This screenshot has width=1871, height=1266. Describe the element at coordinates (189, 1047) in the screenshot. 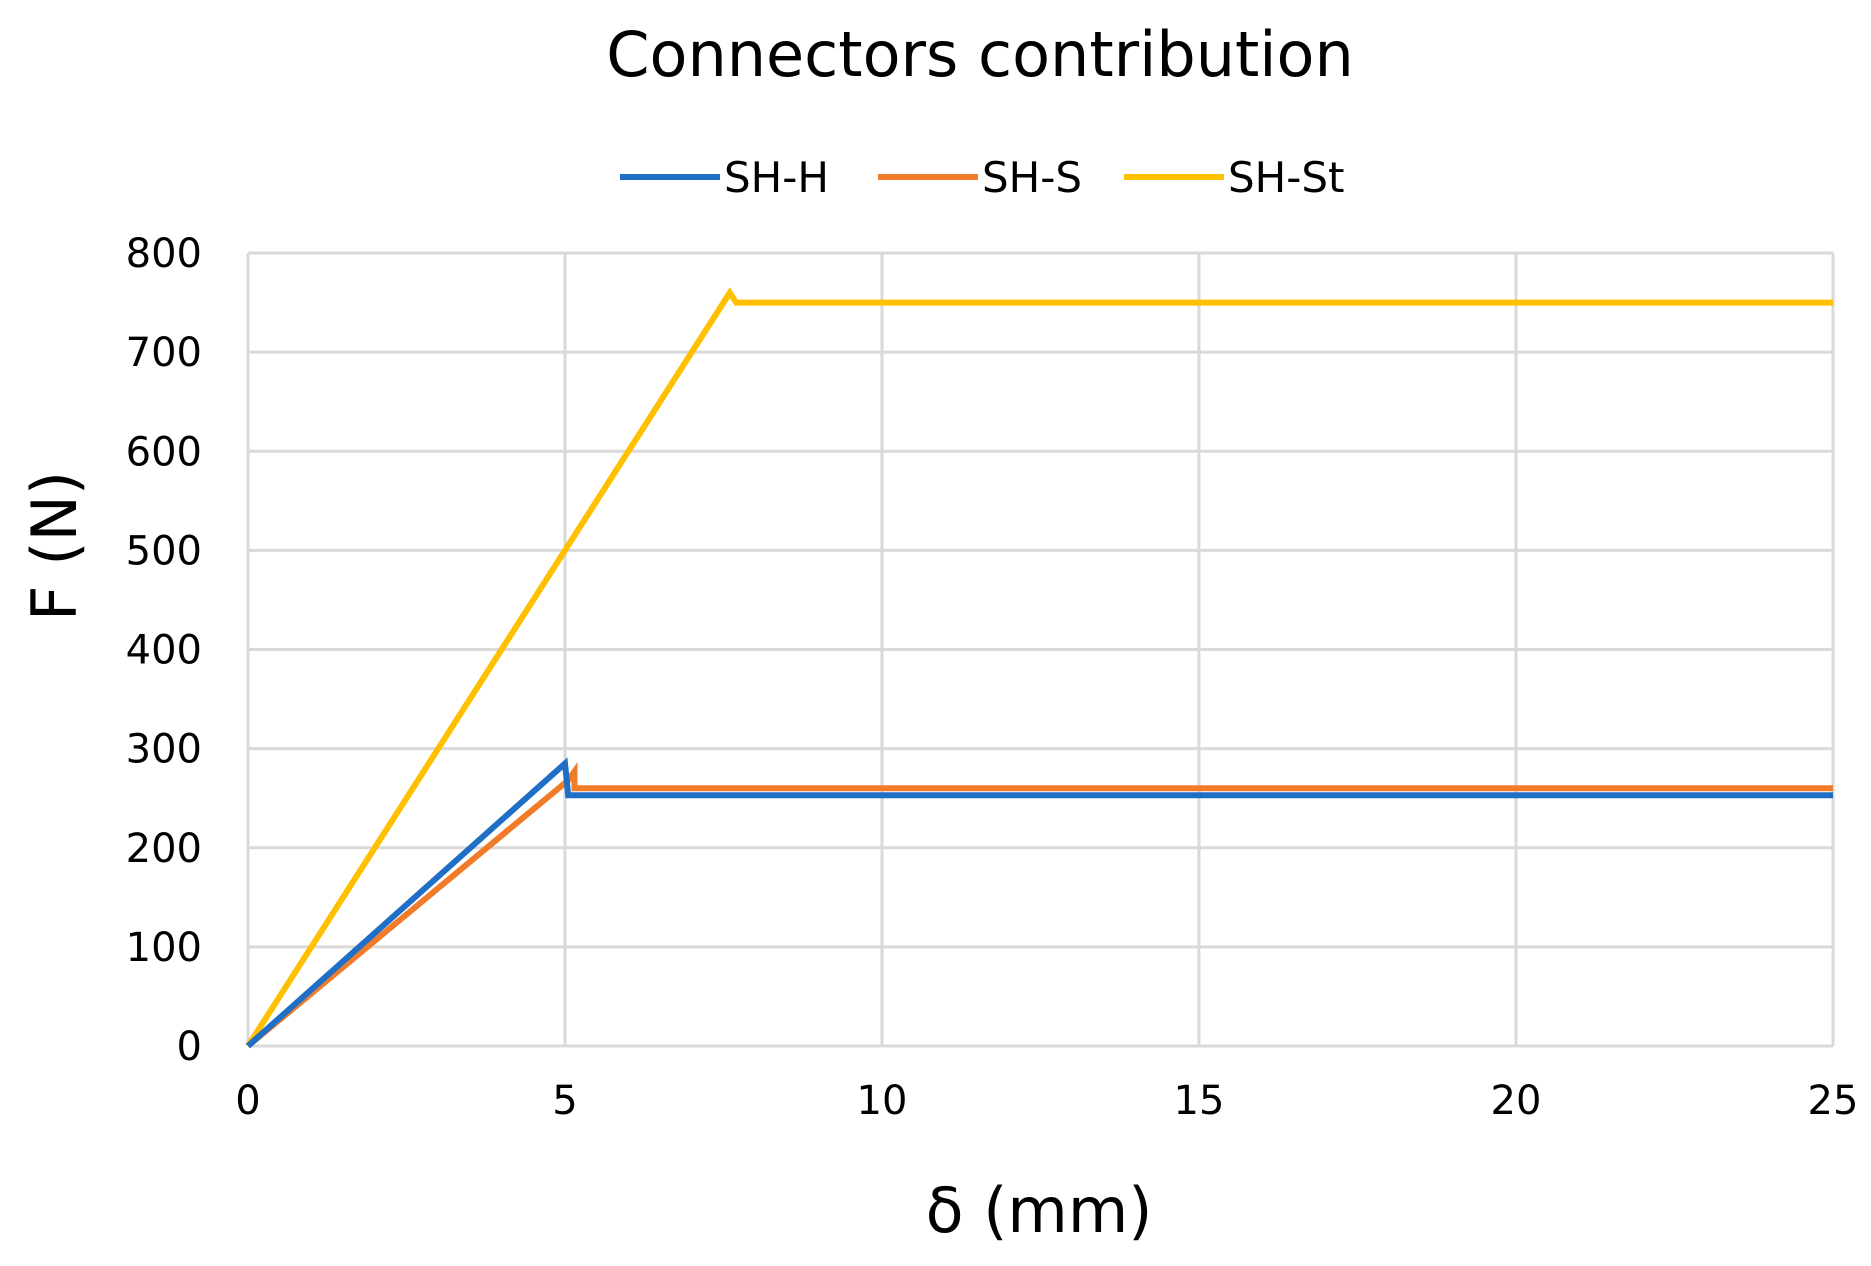

I see `y-tick-label: 0` at that location.